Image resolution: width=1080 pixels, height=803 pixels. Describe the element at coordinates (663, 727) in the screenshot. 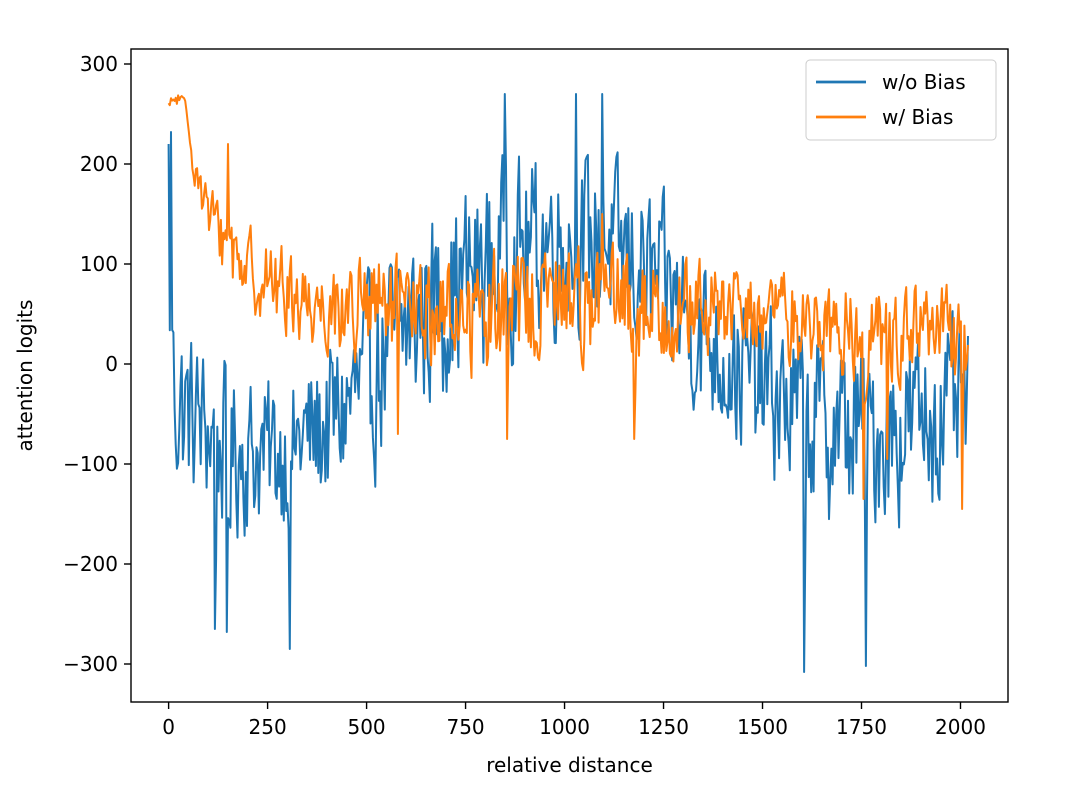

I see `x-tick-label: 1250` at that location.